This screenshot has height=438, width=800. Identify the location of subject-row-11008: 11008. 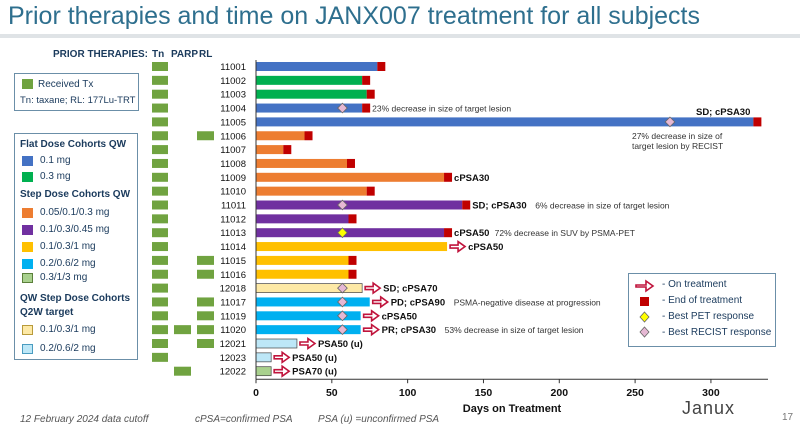
(253, 164).